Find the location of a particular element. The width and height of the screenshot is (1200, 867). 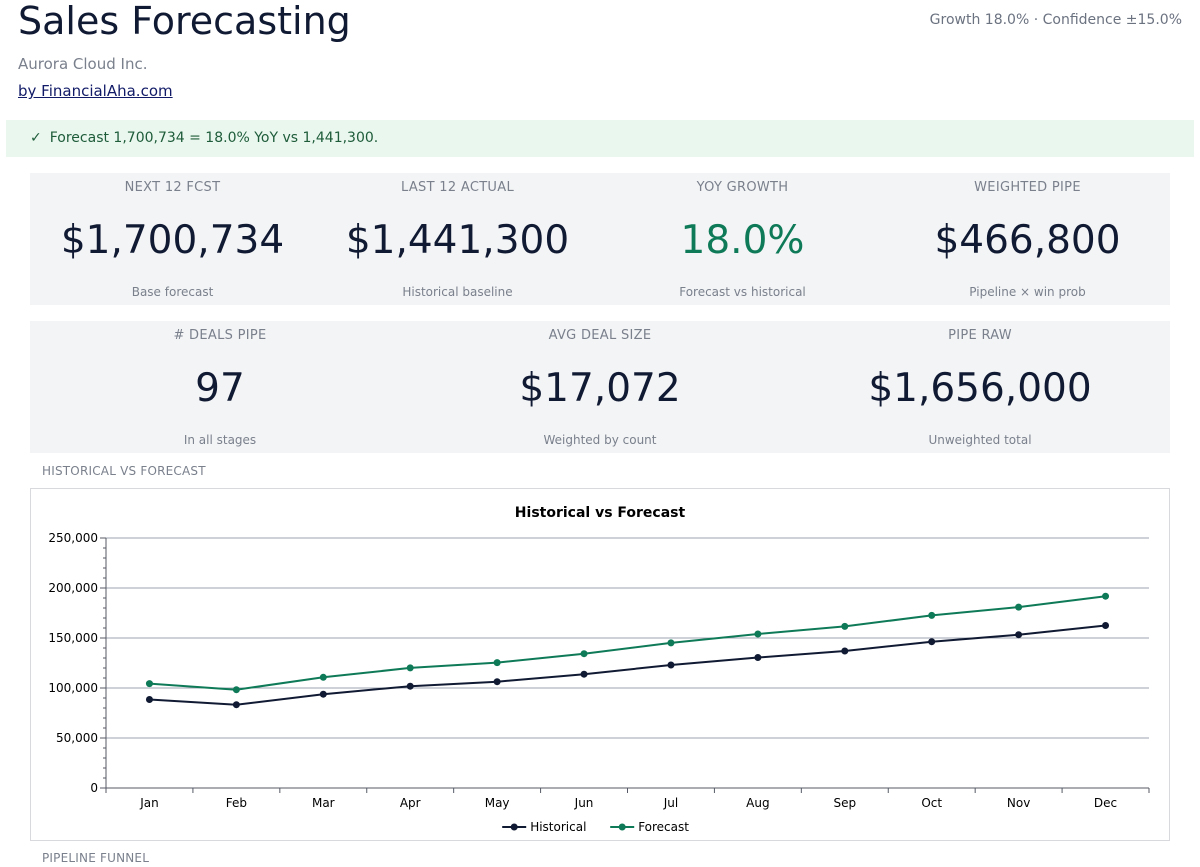

kpi-subtitle: Forecast vs historical is located at coordinates (742, 292).